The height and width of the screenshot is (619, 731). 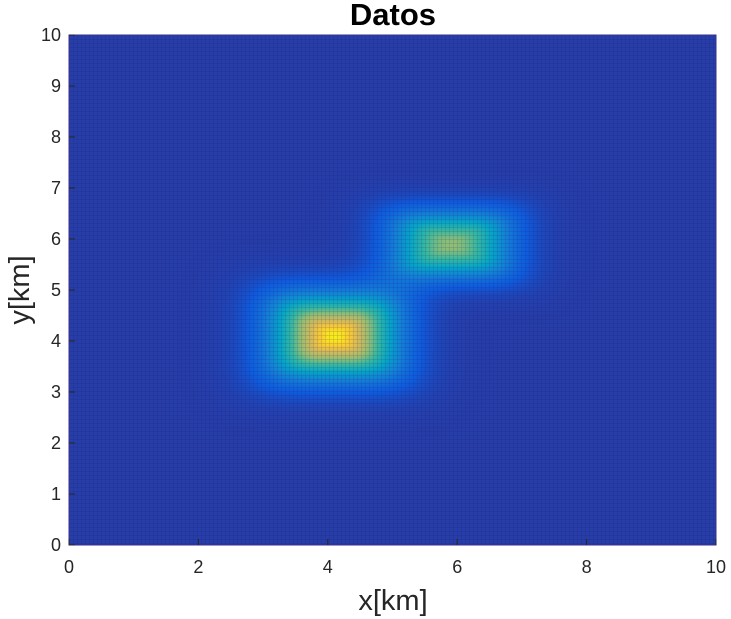 What do you see at coordinates (20, 289) in the screenshot?
I see `y-axis-label: y[km]` at bounding box center [20, 289].